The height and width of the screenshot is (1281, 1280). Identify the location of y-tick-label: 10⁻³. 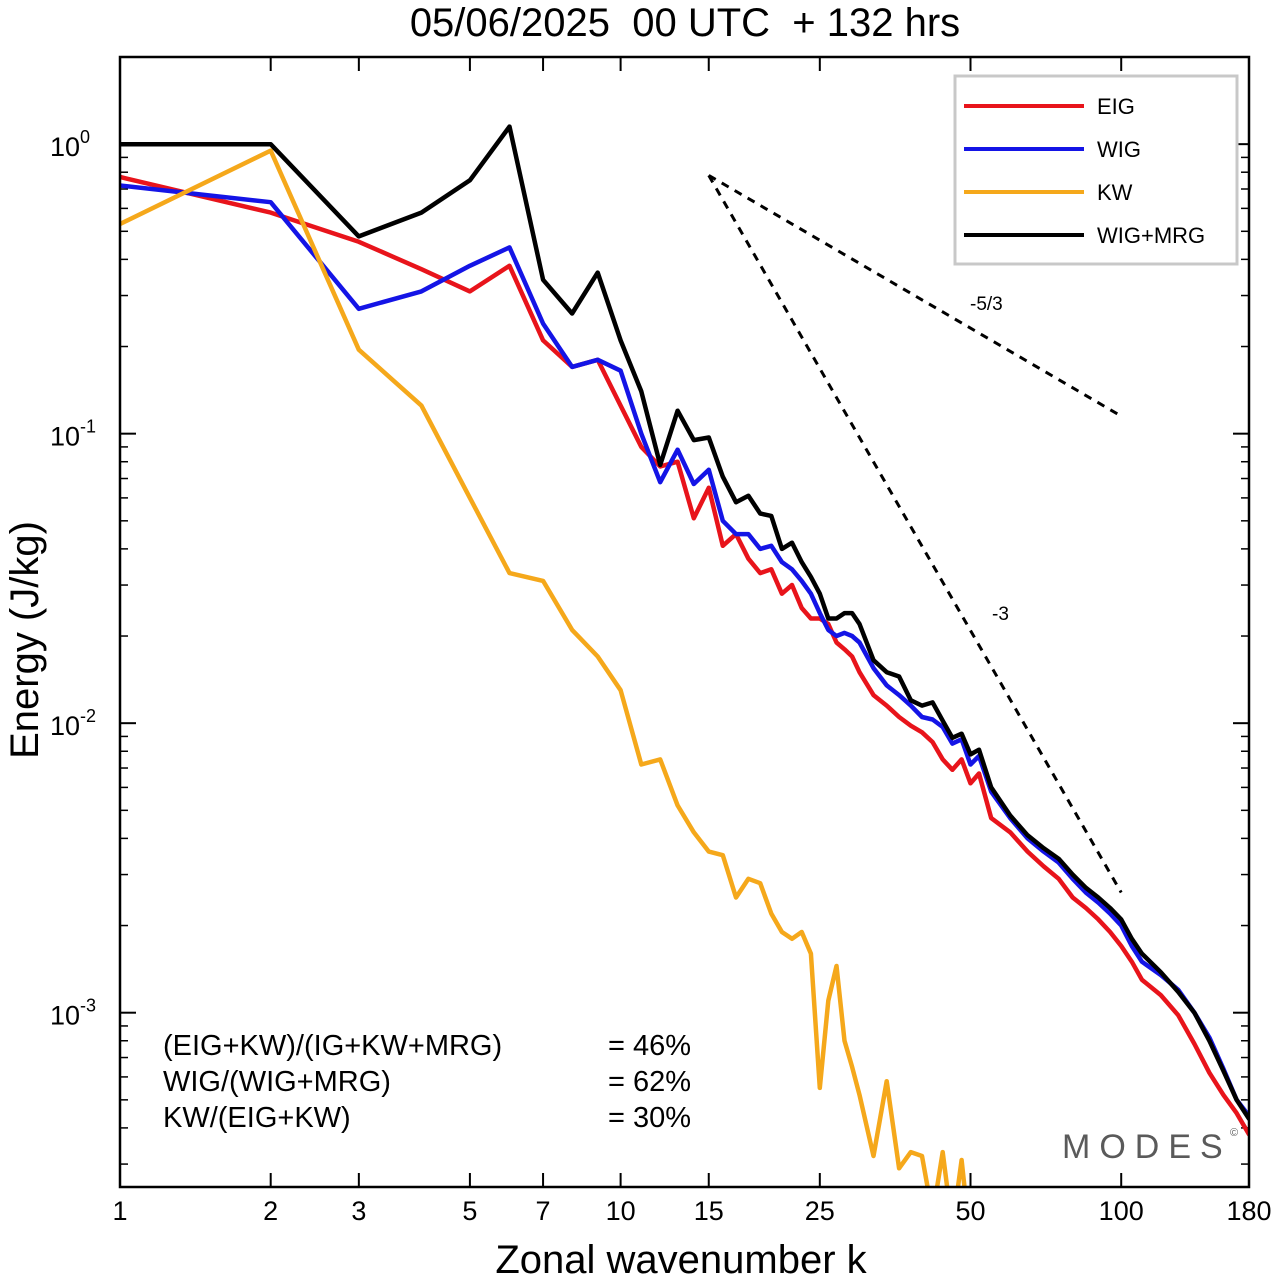
(73, 1013).